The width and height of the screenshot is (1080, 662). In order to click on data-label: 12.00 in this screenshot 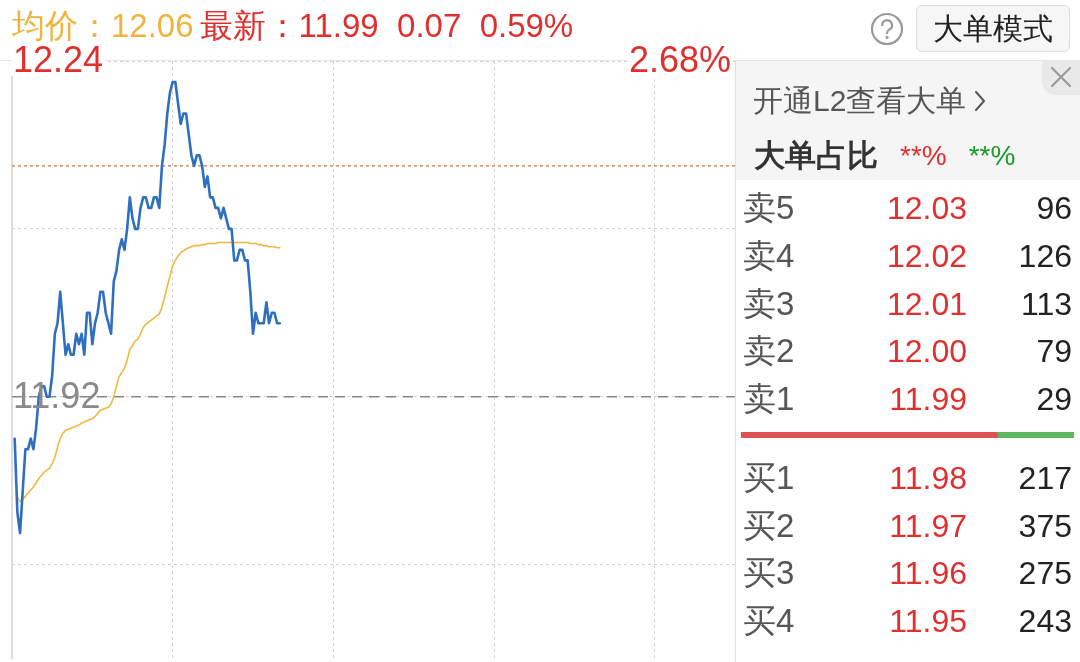, I will do `click(926, 352)`.